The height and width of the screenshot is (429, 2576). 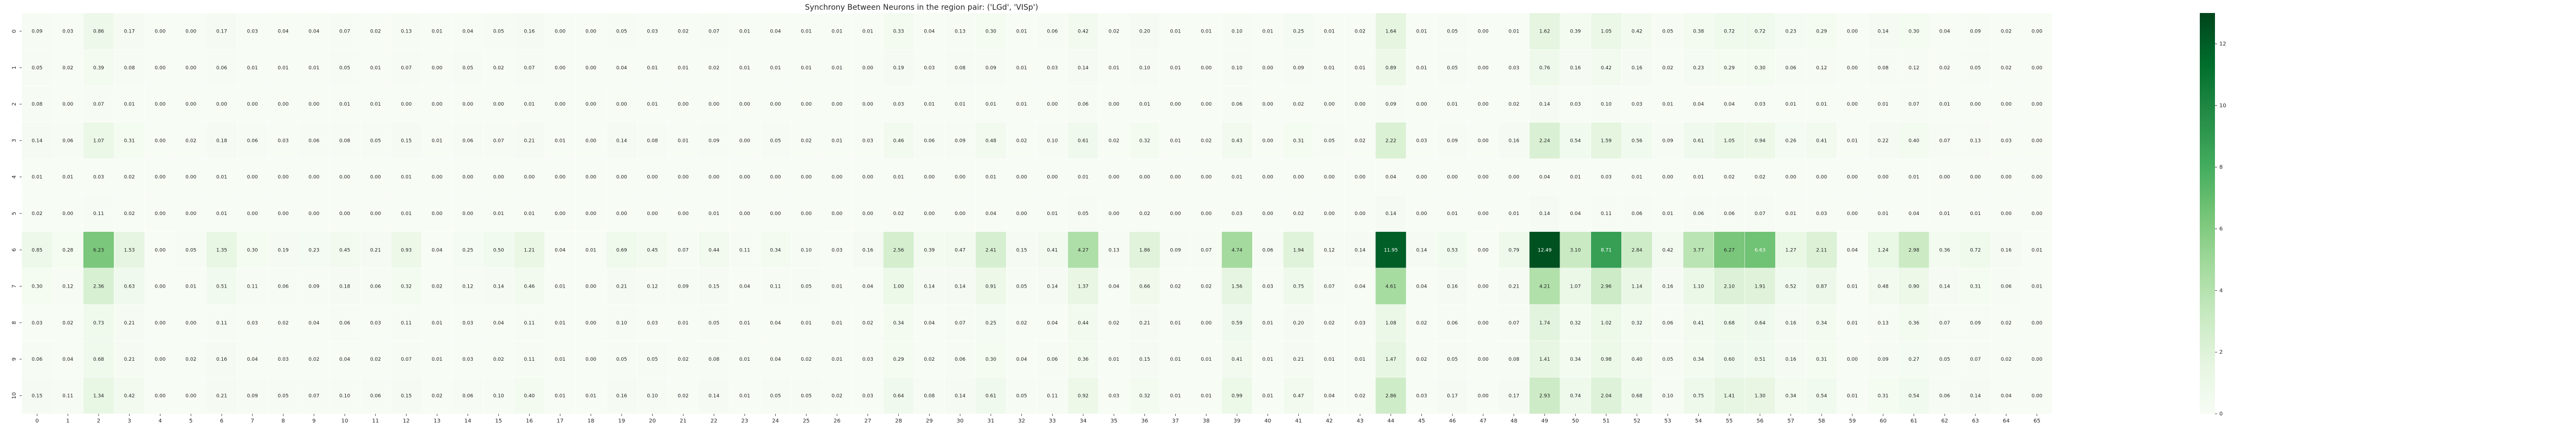 What do you see at coordinates (1729, 141) in the screenshot?
I see `cell-value-label: 1.05` at bounding box center [1729, 141].